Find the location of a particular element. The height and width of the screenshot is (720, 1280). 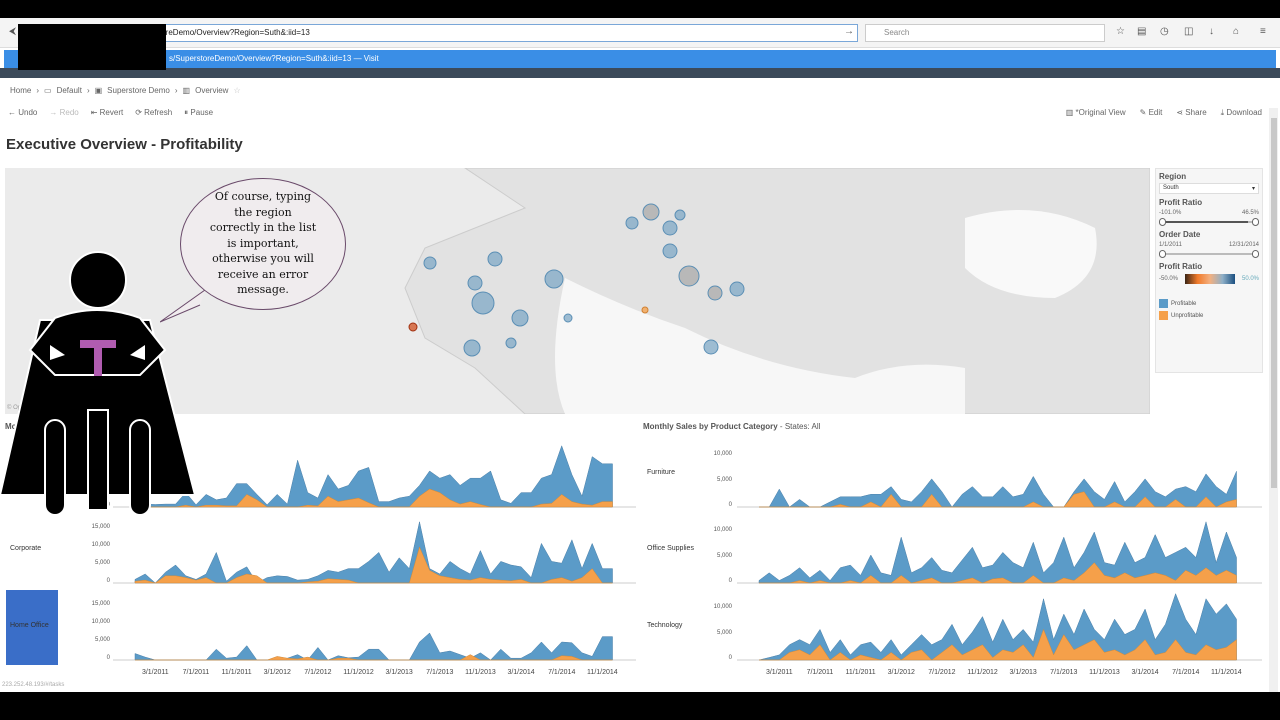

legend-profitable-label: Profitable is located at coordinates (1184, 303).